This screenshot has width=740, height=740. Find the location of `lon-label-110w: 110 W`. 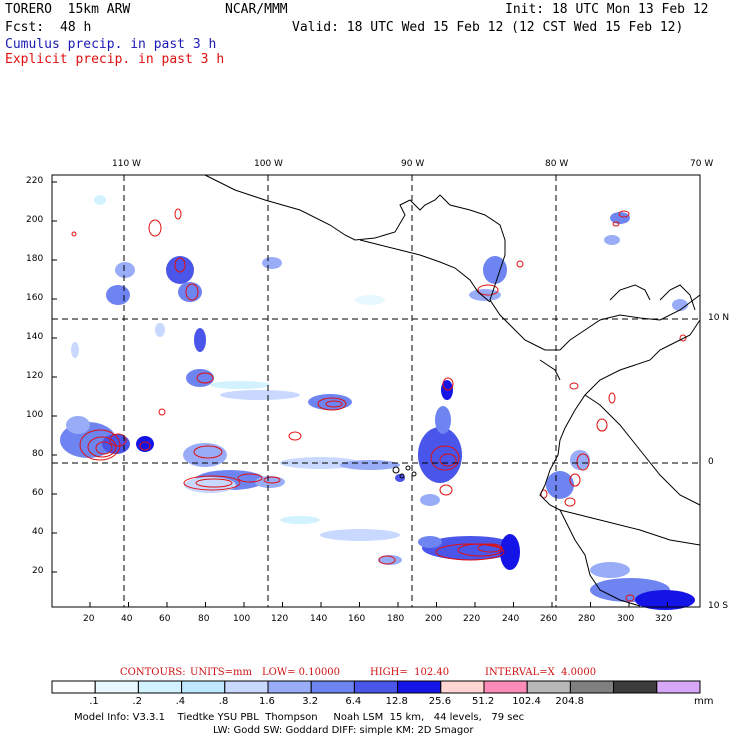

lon-label-110w: 110 W is located at coordinates (126, 164).